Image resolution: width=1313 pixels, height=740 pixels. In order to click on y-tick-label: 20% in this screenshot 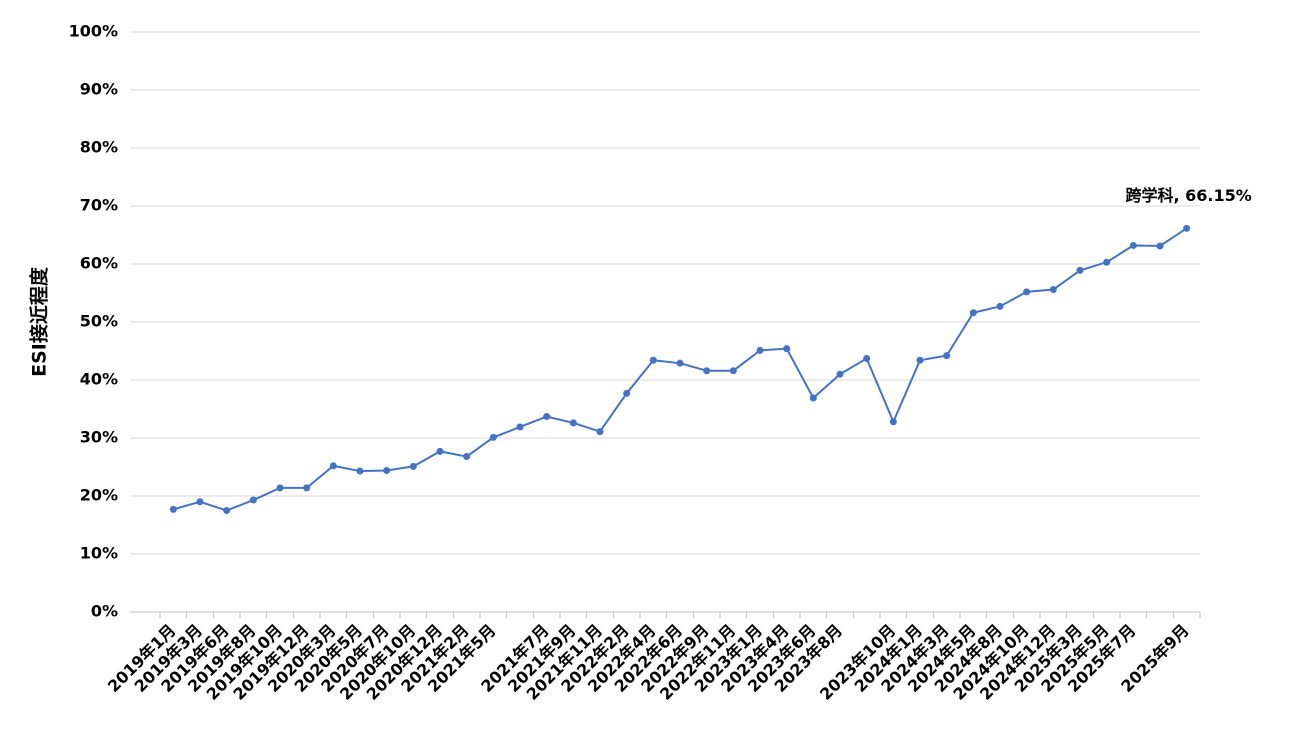, I will do `click(99, 495)`.